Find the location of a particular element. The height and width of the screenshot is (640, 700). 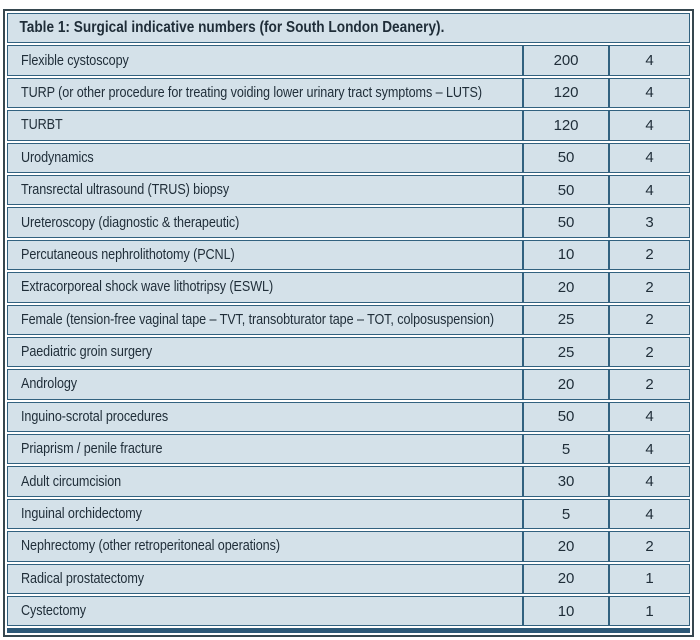

procedure-cell: Ureteroscopy (diagnostic & therapeutic) is located at coordinates (265, 222).